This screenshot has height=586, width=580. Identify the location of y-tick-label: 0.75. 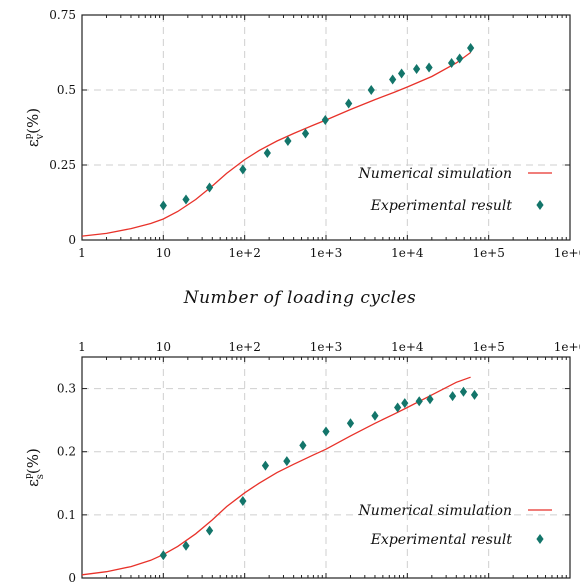
(62, 15).